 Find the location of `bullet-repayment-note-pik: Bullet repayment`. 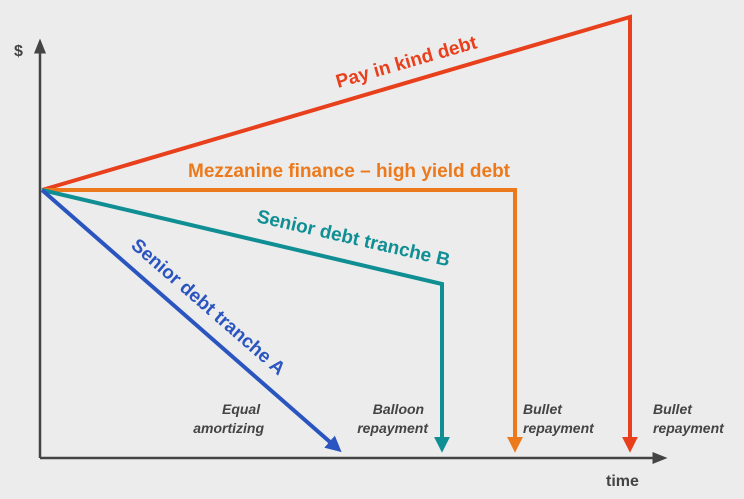

bullet-repayment-note-pik: Bullet repayment is located at coordinates (689, 418).